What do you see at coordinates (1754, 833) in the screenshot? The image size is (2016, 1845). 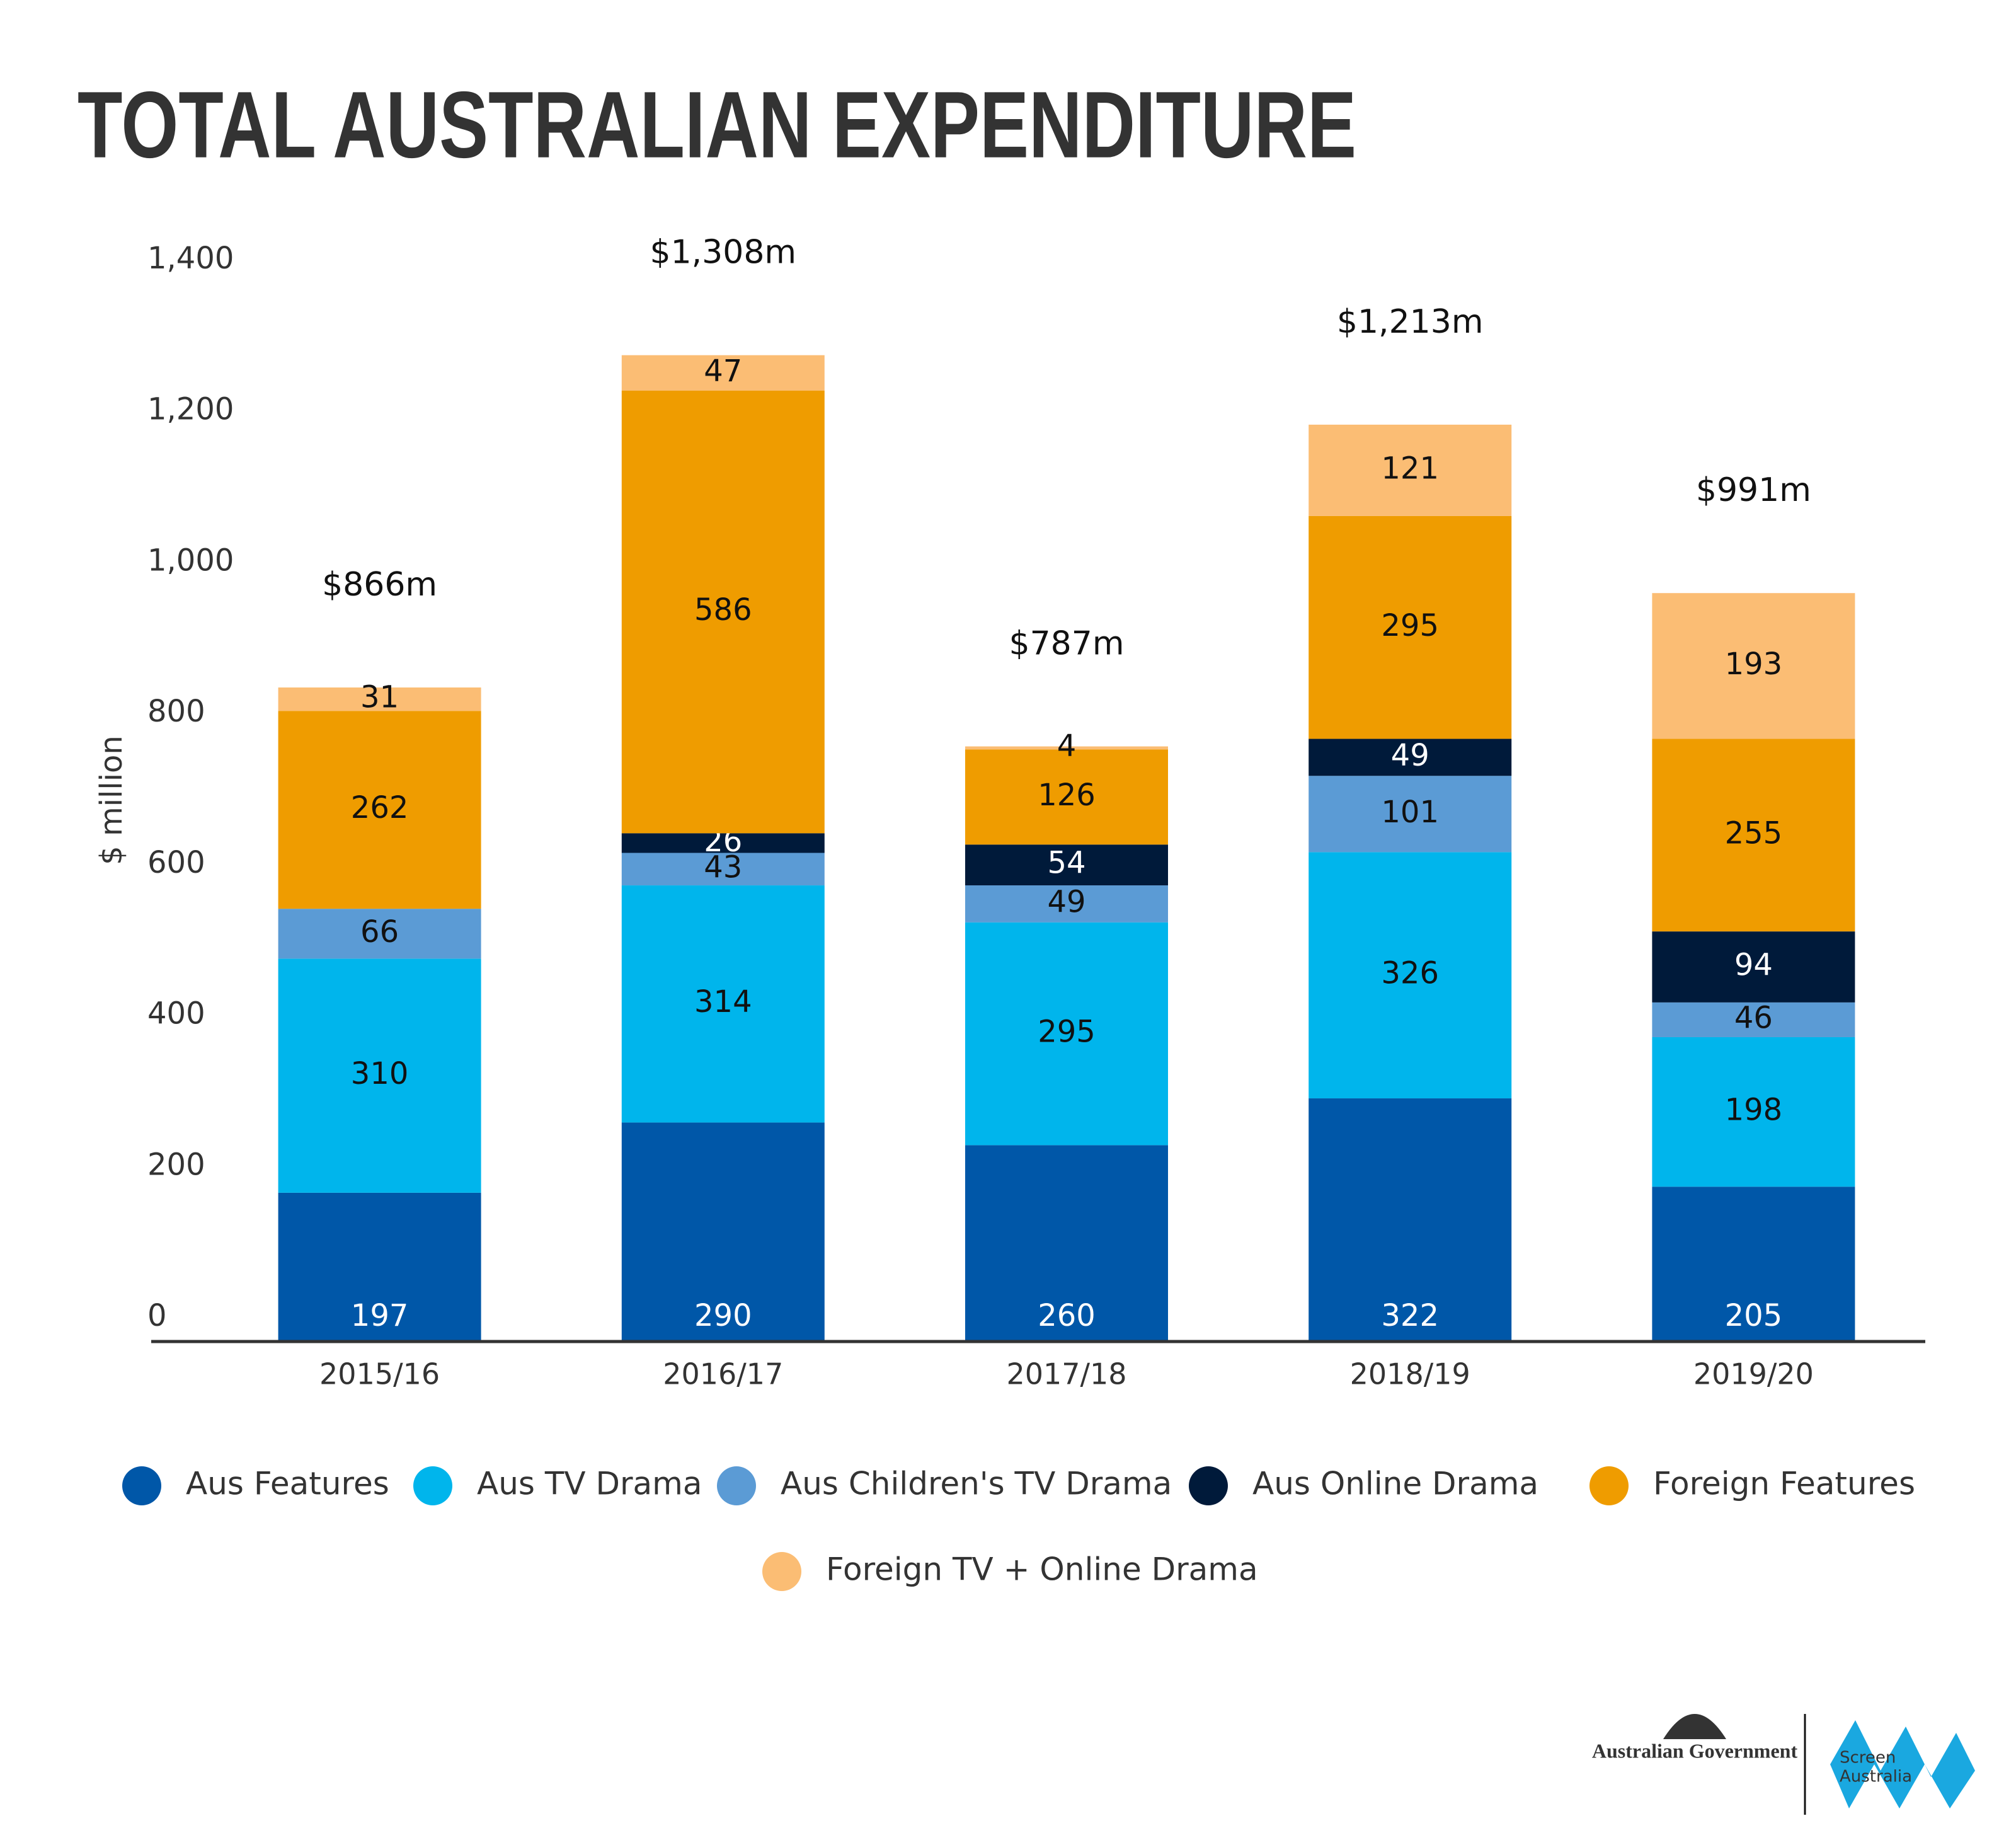 I see `data-label: 255` at bounding box center [1754, 833].